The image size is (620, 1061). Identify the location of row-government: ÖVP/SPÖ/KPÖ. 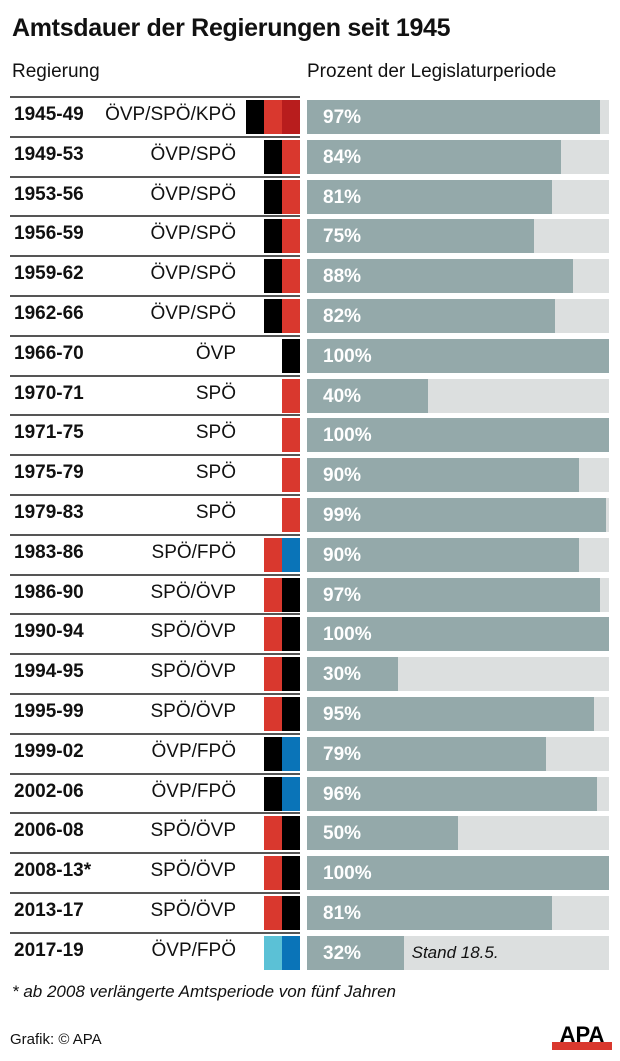
(170, 114).